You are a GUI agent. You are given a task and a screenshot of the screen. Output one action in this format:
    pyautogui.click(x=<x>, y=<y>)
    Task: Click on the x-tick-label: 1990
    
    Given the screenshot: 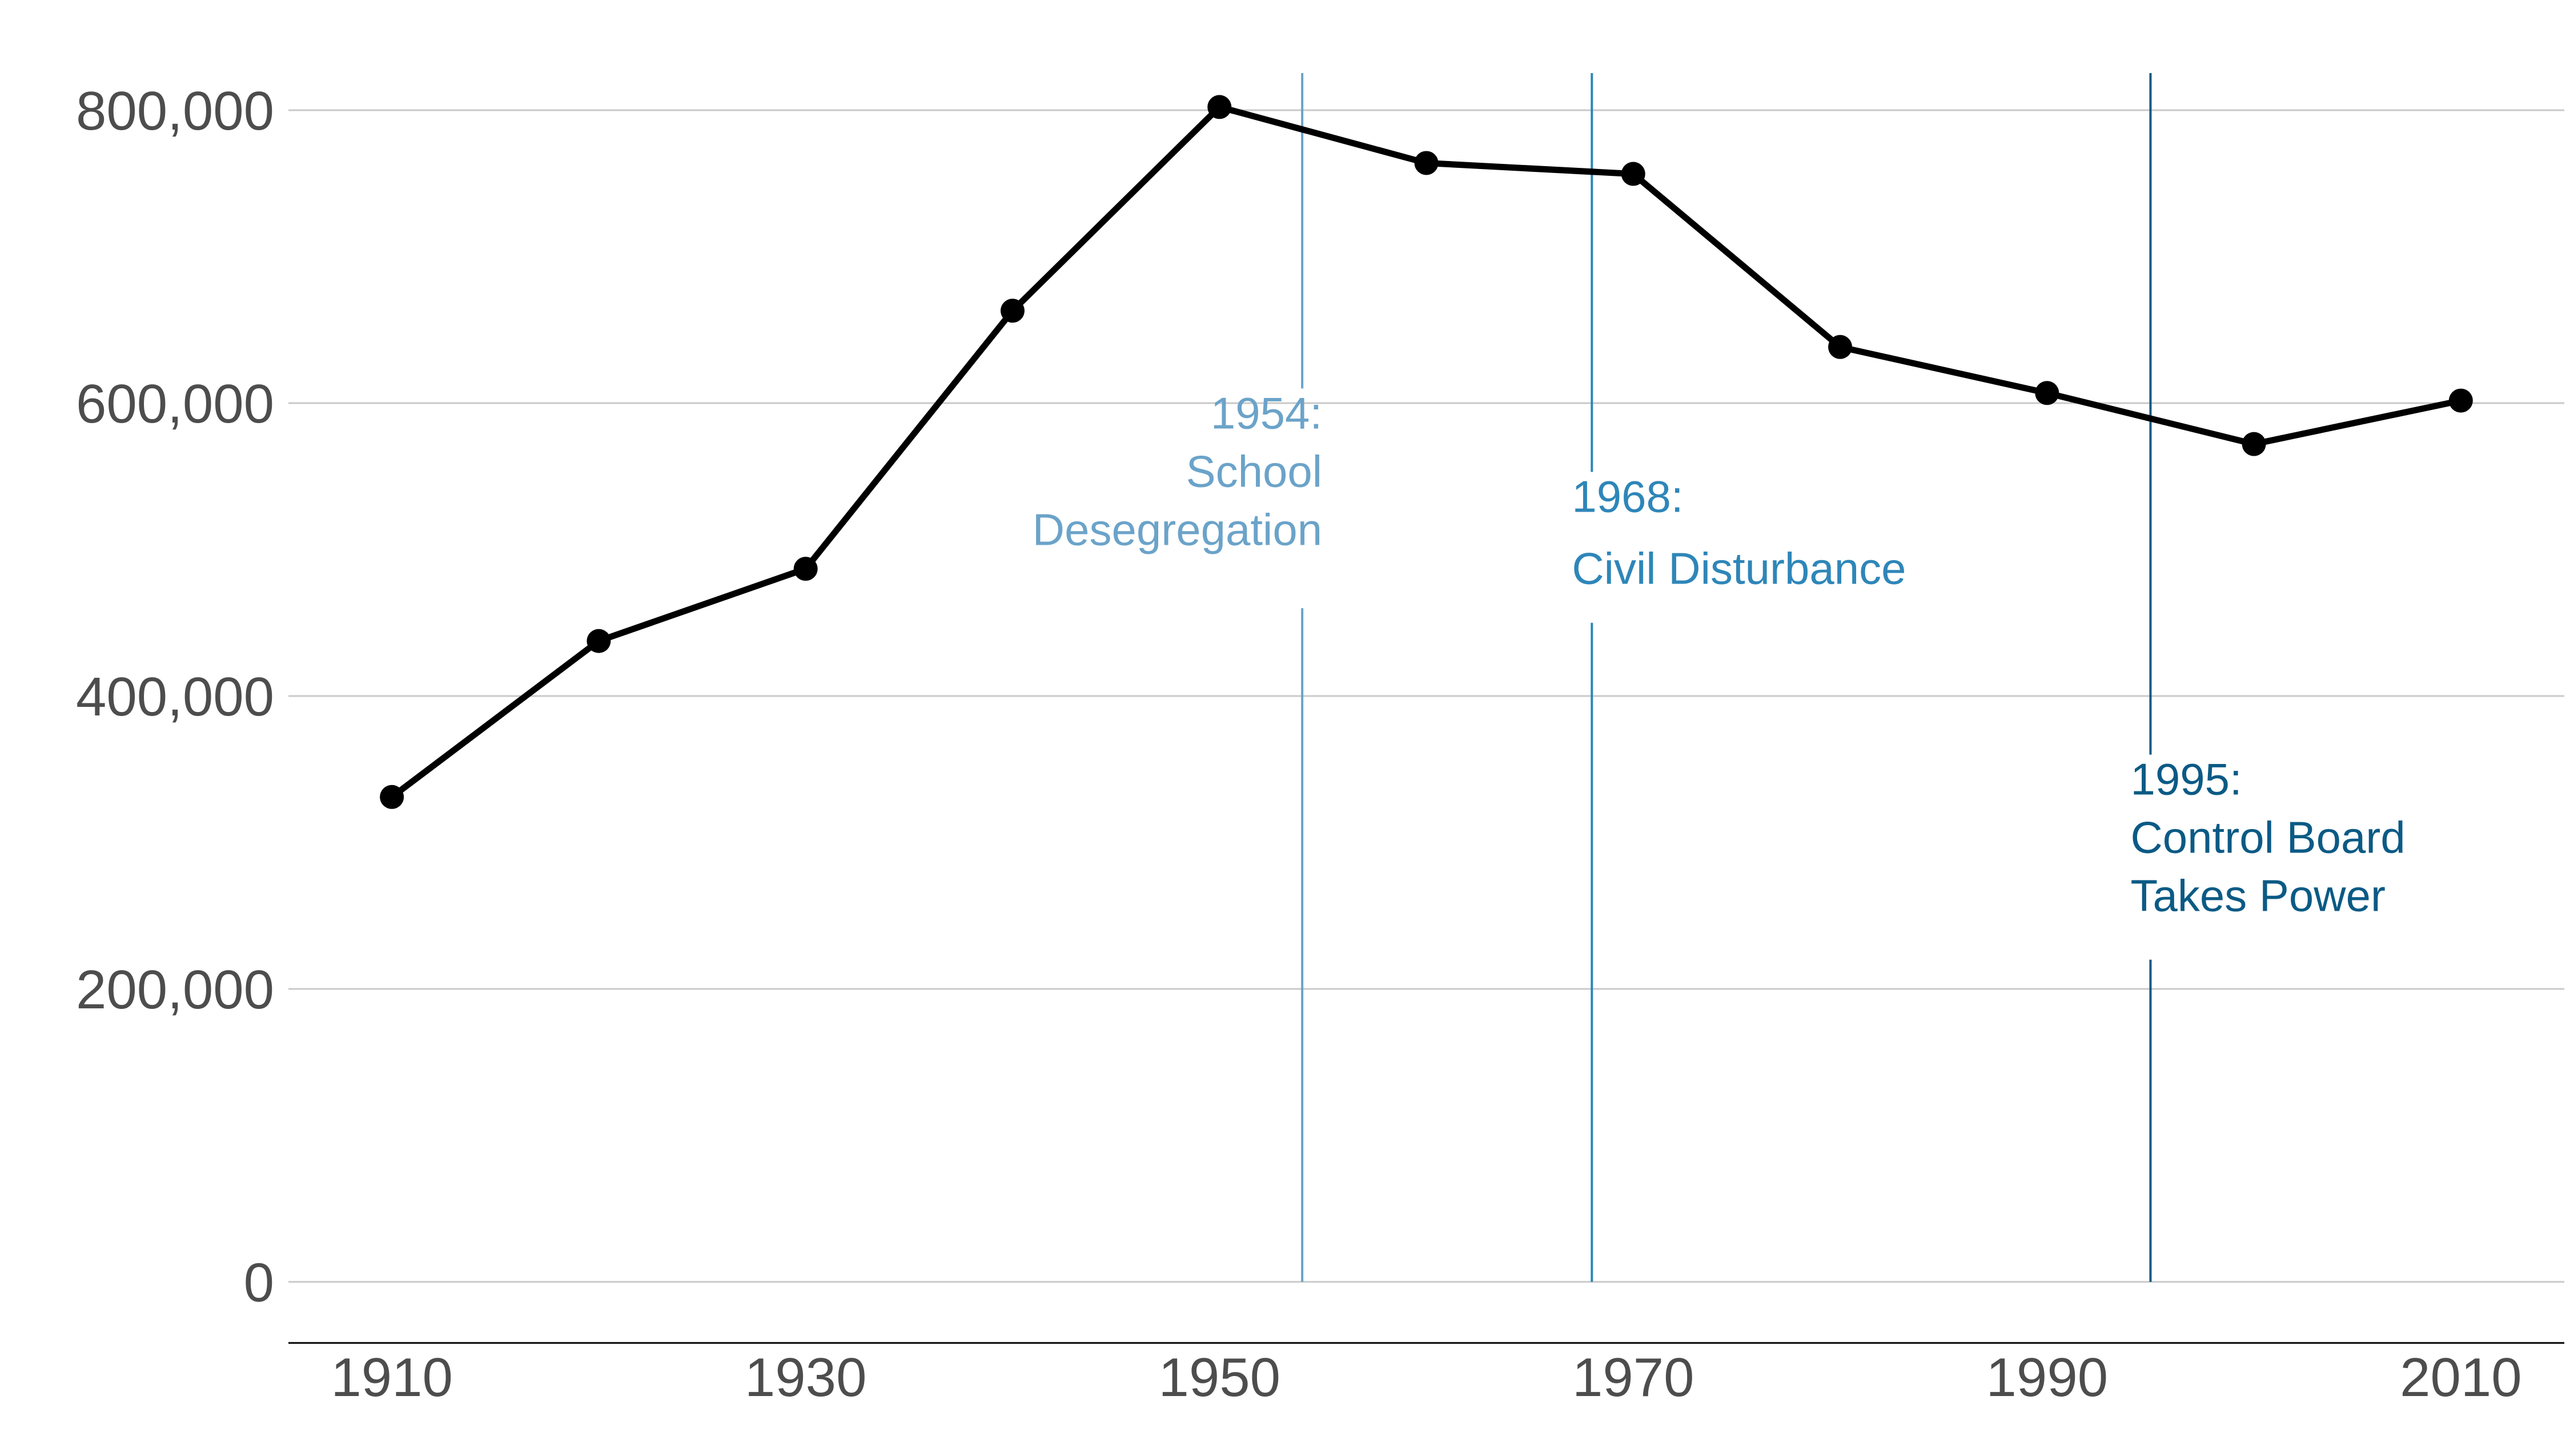 What is the action you would take?
    pyautogui.click(x=2047, y=1377)
    